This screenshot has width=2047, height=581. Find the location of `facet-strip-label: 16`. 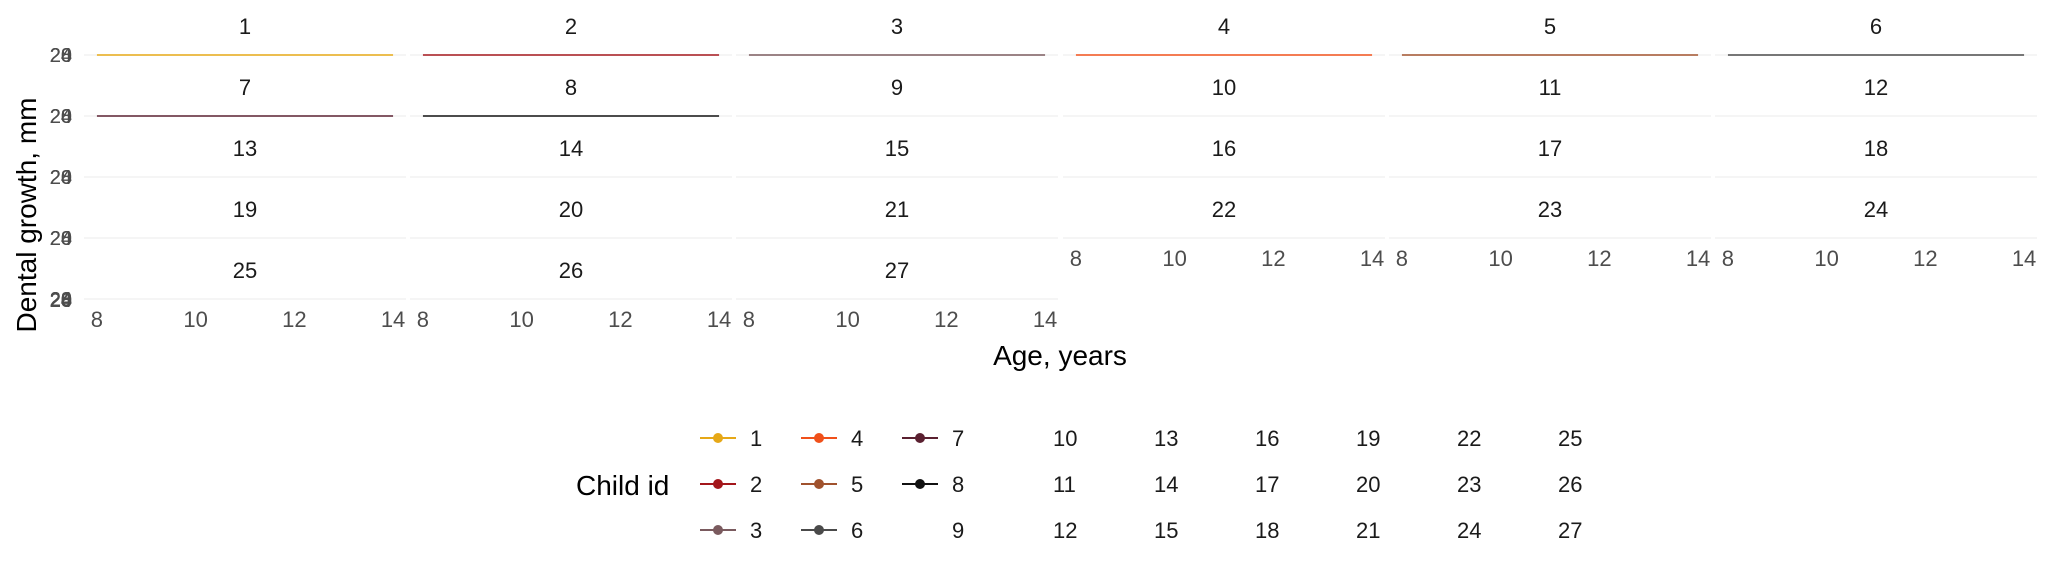

facet-strip-label: 16 is located at coordinates (1224, 148).